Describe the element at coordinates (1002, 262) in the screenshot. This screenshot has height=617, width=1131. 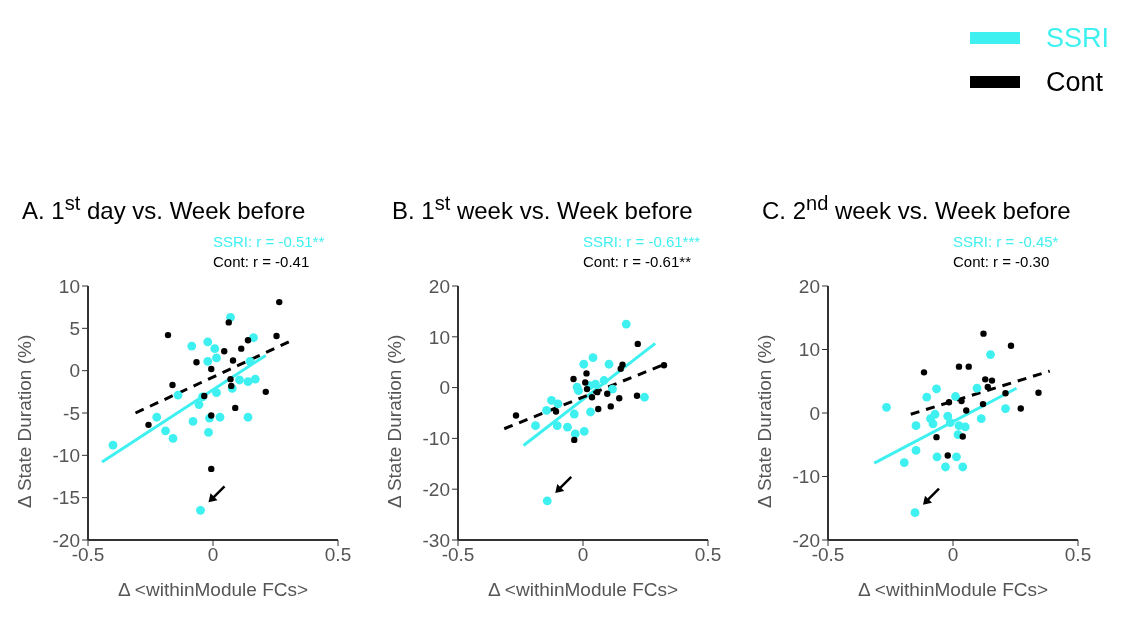
I see `text: Cont: r = -0.30` at that location.